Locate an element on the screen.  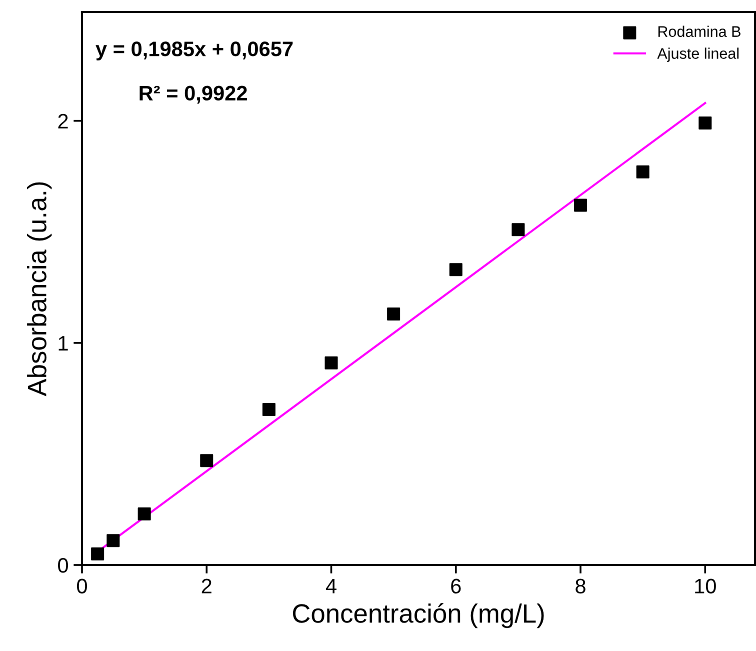
y-tick-label: 0 is located at coordinates (63, 565).